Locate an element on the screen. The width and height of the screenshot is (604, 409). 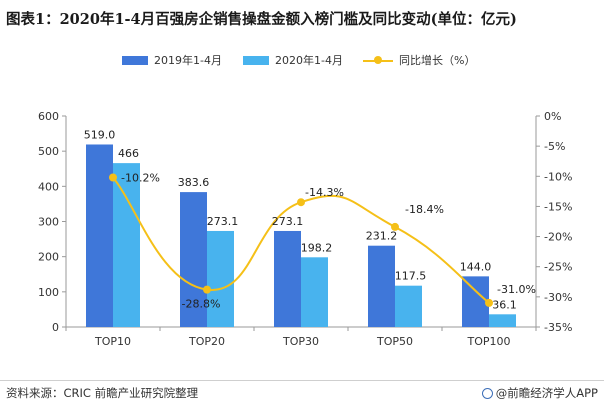
legend-label-line: 同比增长（%） is located at coordinates (437, 60).